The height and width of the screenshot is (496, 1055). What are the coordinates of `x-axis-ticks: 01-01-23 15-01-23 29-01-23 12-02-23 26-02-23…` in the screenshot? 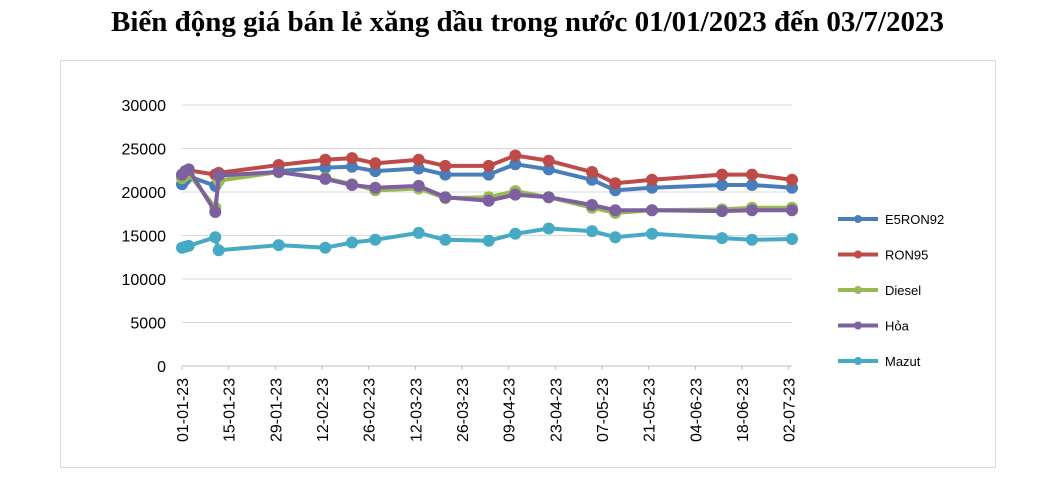 It's located at (487, 404).